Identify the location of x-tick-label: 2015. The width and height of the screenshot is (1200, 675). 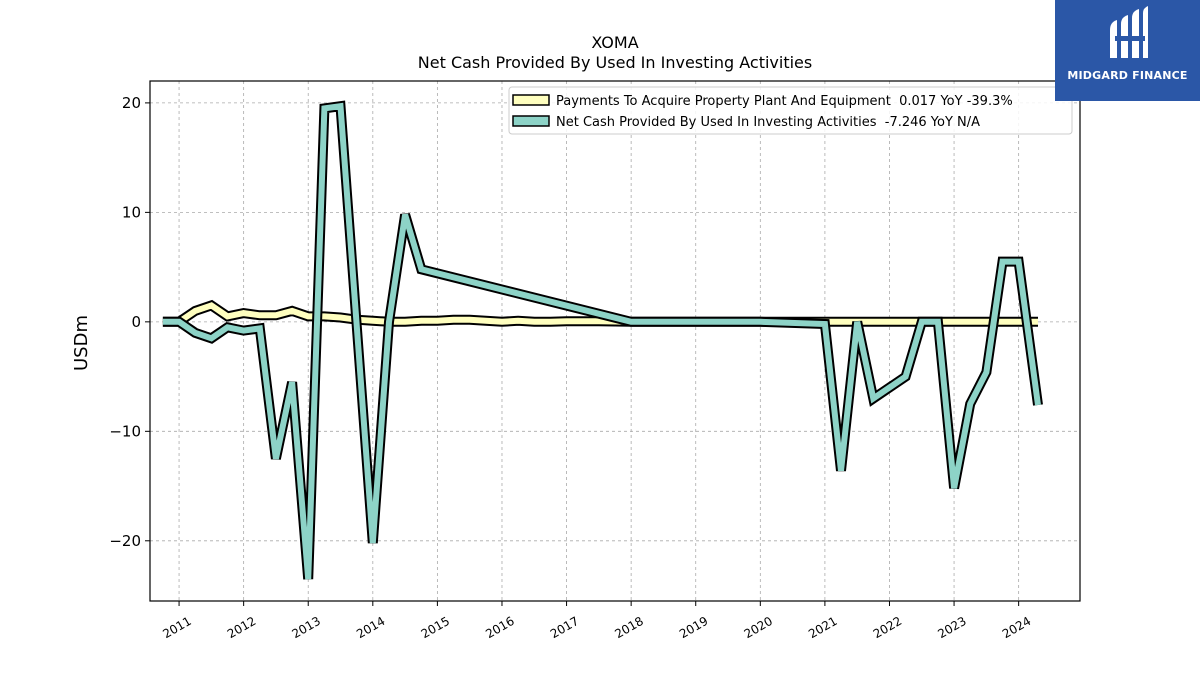
(435, 627).